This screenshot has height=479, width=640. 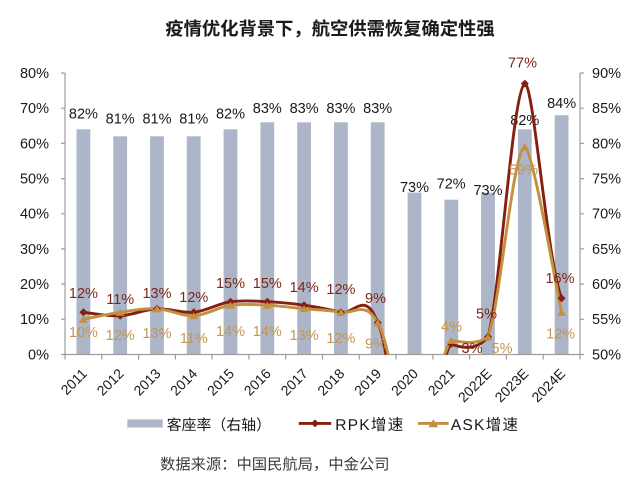 What do you see at coordinates (34, 250) in the screenshot?
I see `svg-text: 30%` at bounding box center [34, 250].